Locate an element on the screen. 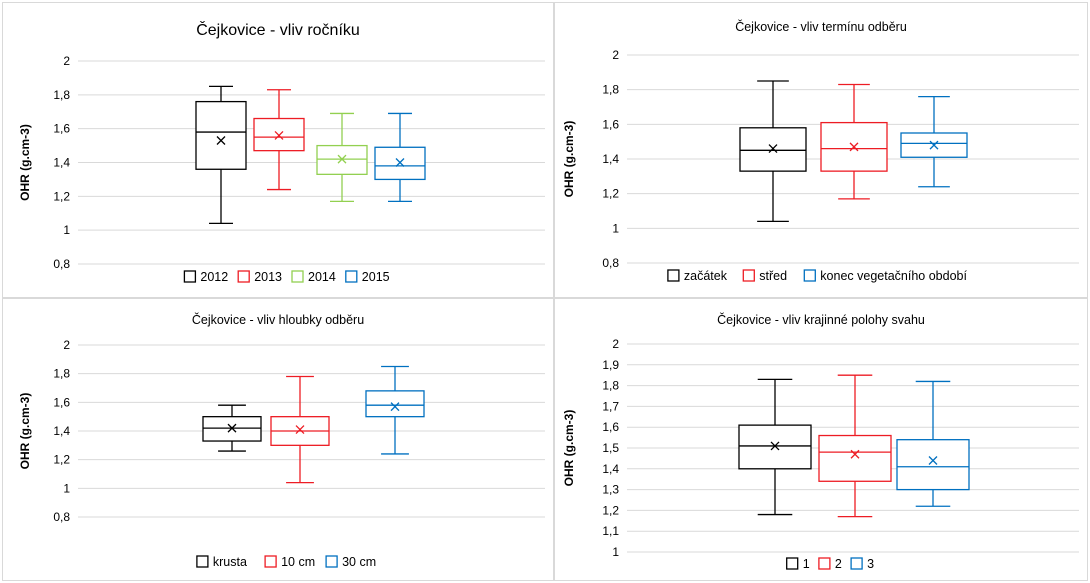  legend: 1 2 3 is located at coordinates (830, 564).